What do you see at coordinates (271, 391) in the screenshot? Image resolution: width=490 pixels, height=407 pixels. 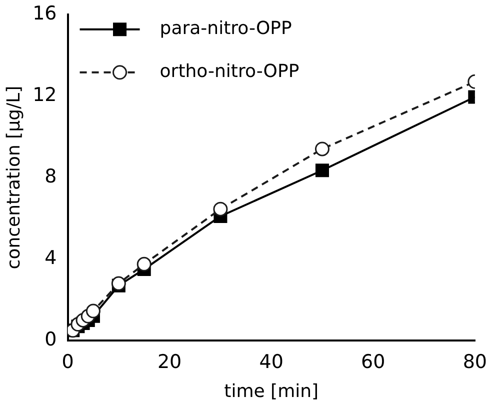 I see `x-axis-title: time [min]` at bounding box center [271, 391].